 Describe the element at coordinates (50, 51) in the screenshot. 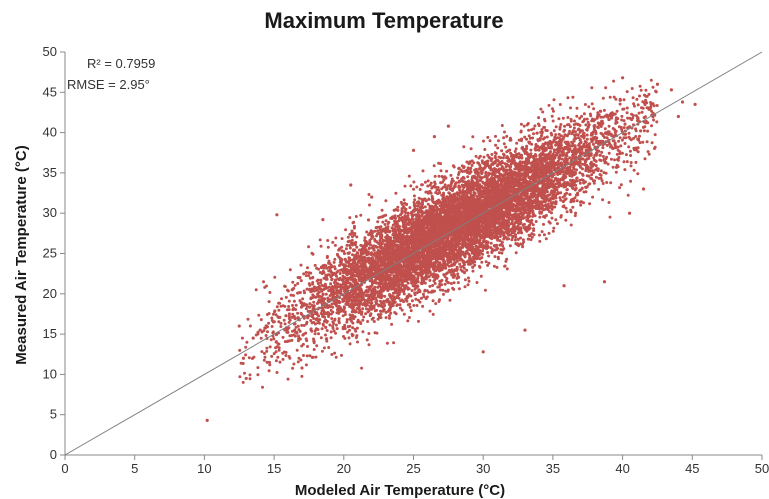

I see `y-tick-label: 50` at that location.